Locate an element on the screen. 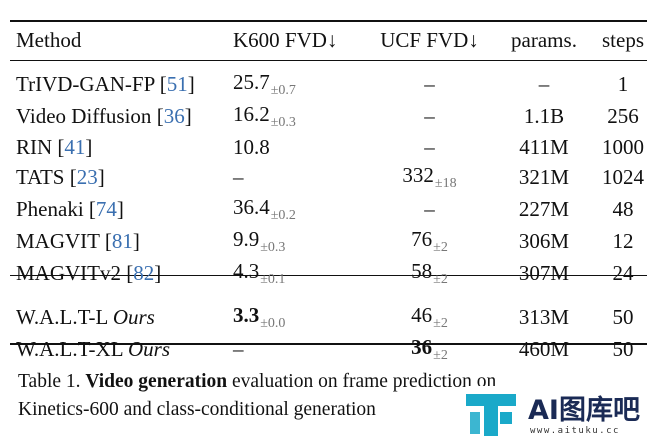 The image size is (657, 448). method-cell: TATS [23] is located at coordinates (60, 177).